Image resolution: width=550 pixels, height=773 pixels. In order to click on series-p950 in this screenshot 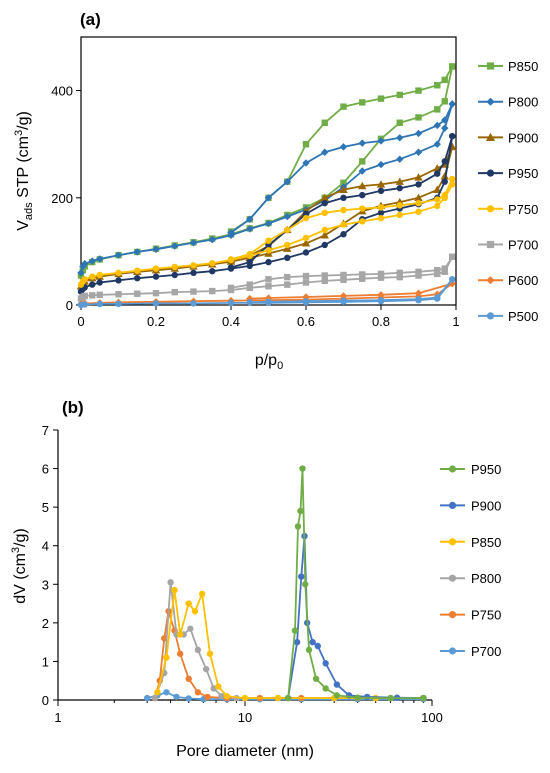, I will do `click(355, 583)`.